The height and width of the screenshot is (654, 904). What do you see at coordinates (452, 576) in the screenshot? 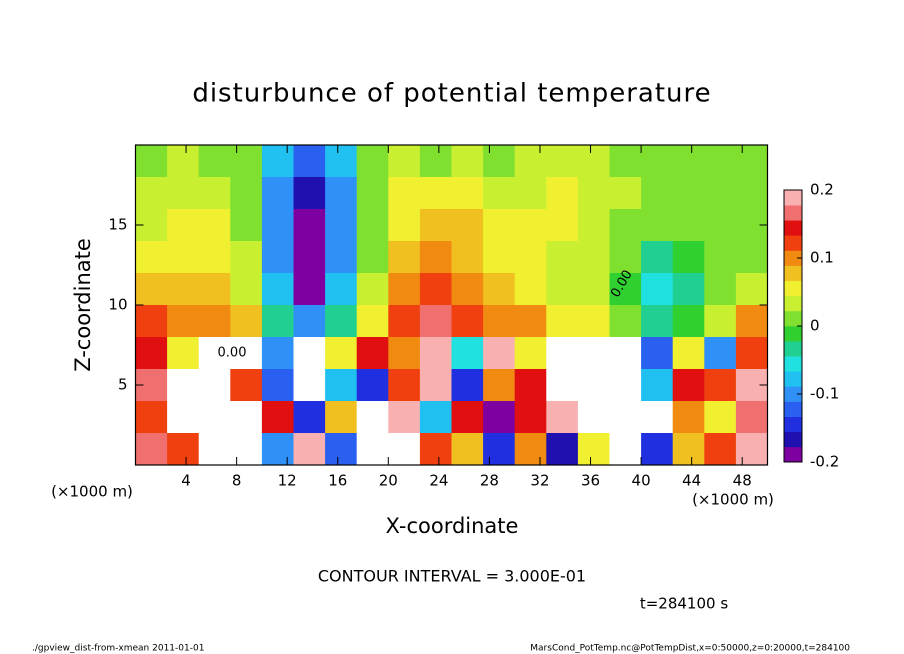
I see `contour-interval: CONTOUR INTERVAL = 3.000E-01` at bounding box center [452, 576].